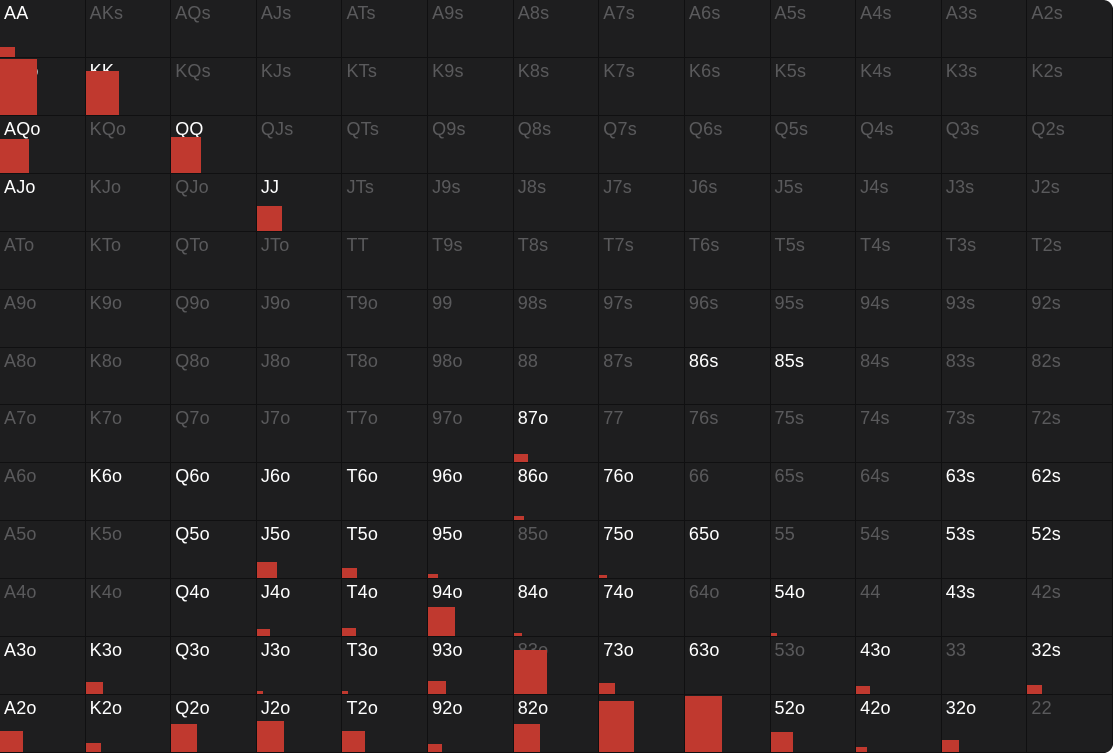  I want to click on hand-cell-J6o: J6o, so click(299, 492).